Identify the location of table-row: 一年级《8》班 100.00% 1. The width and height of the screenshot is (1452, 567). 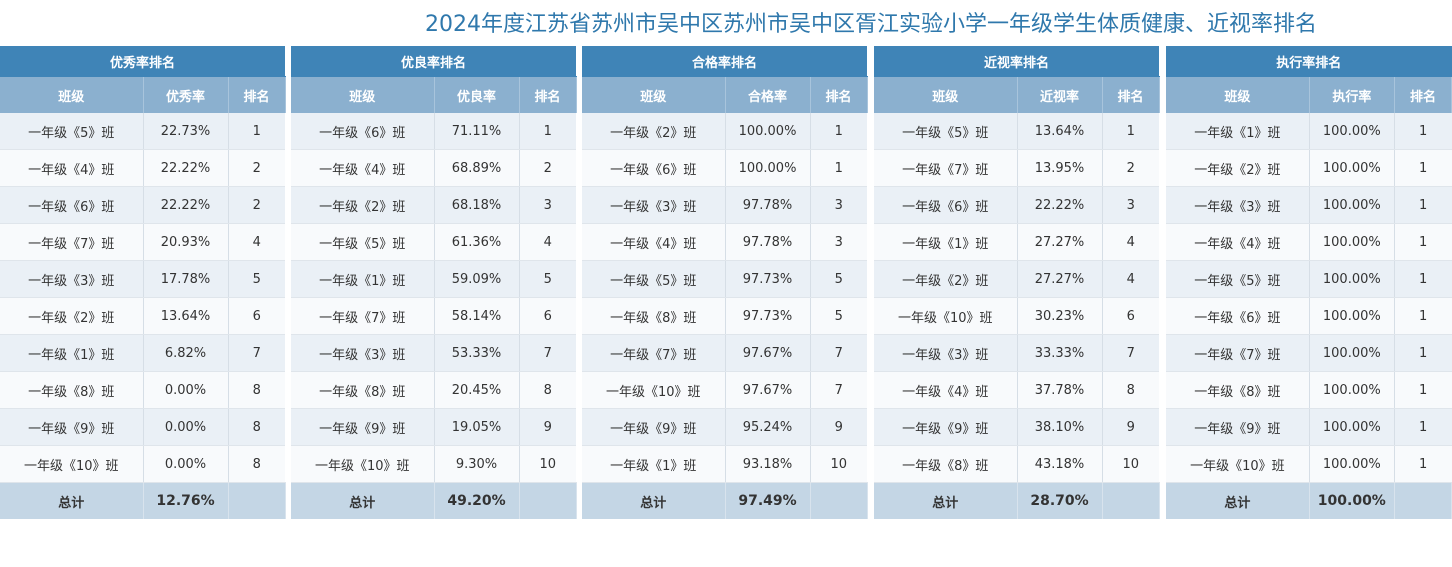
(1309, 390).